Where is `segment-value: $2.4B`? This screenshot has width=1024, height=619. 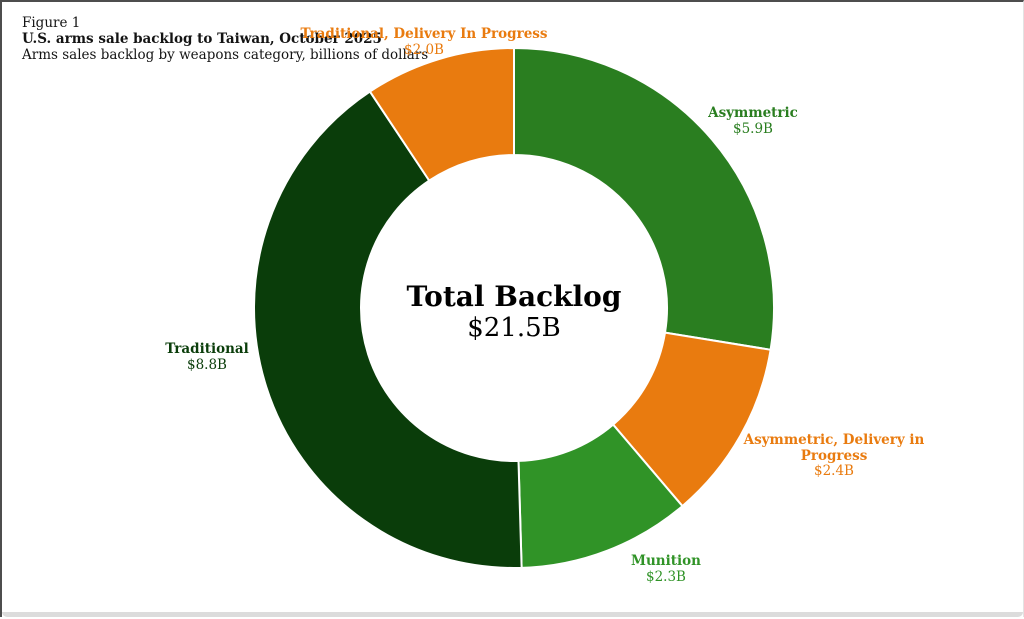 segment-value: $2.4B is located at coordinates (834, 471).